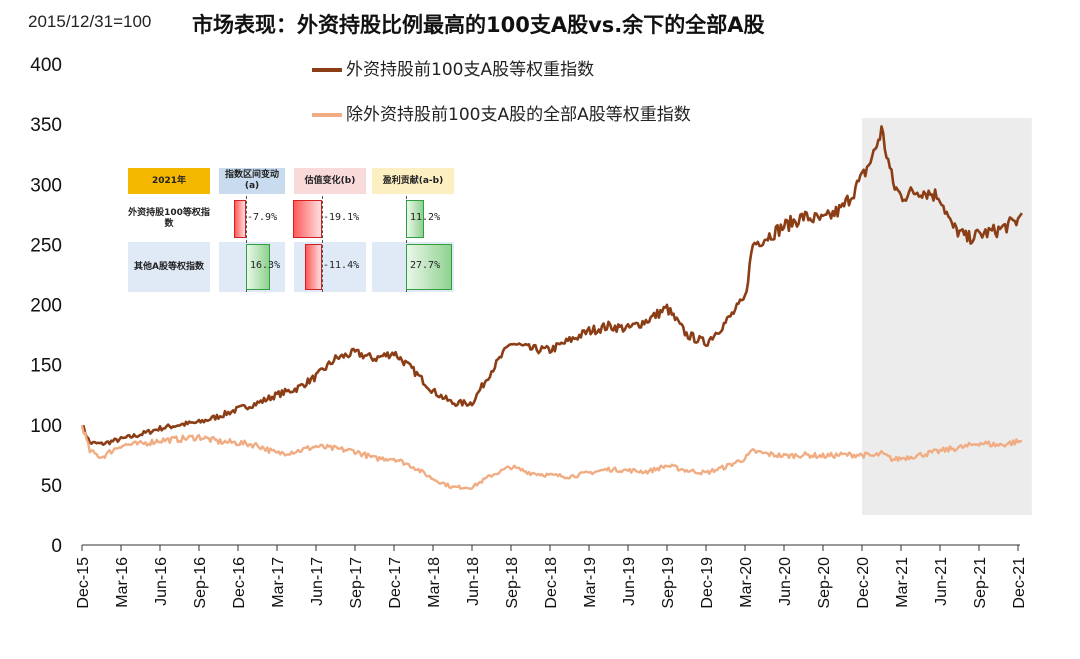  Describe the element at coordinates (46, 306) in the screenshot. I see `y-tick-label: 200` at that location.